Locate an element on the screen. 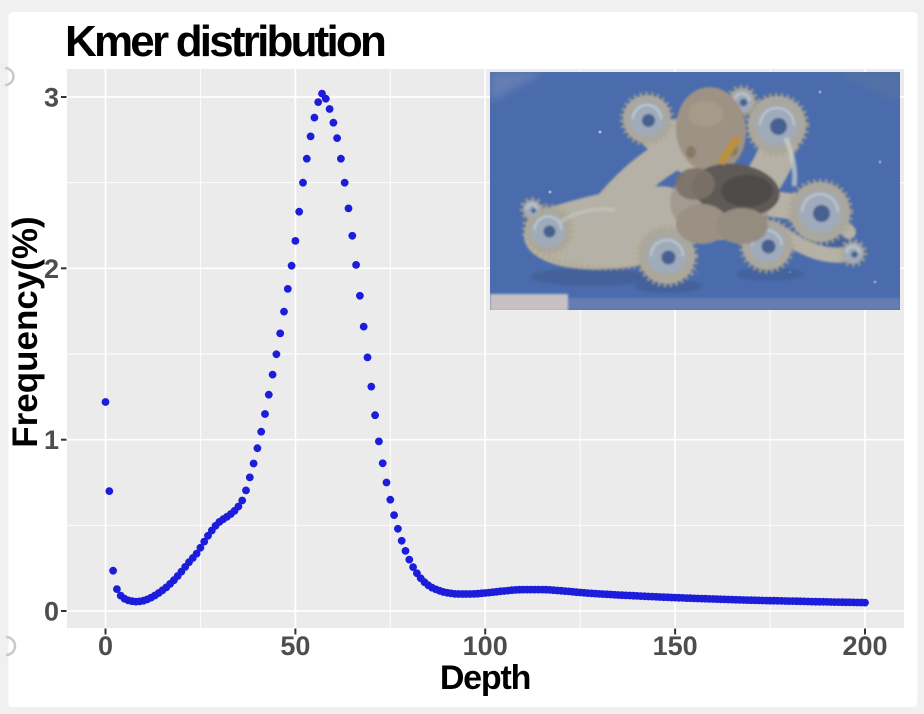  svg-text: 50 is located at coordinates (295, 646).